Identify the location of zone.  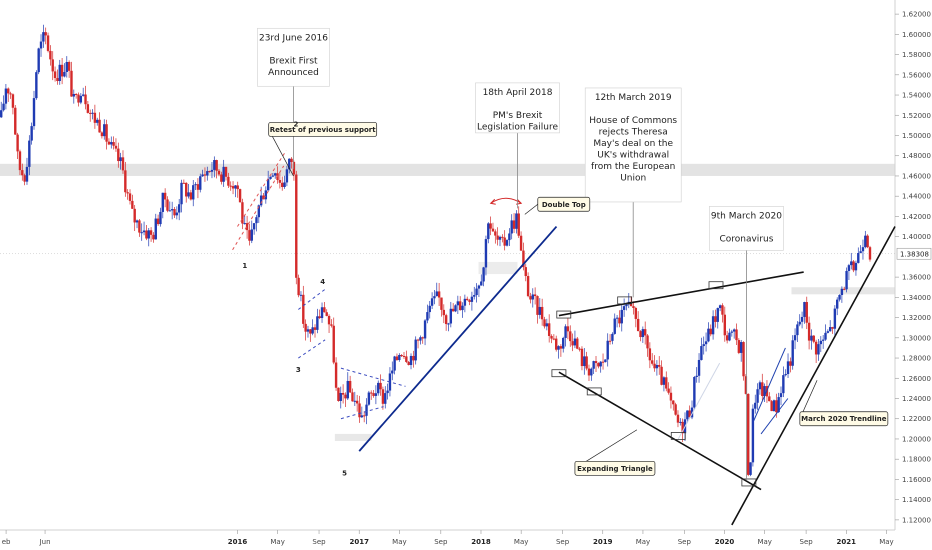
(353, 437).